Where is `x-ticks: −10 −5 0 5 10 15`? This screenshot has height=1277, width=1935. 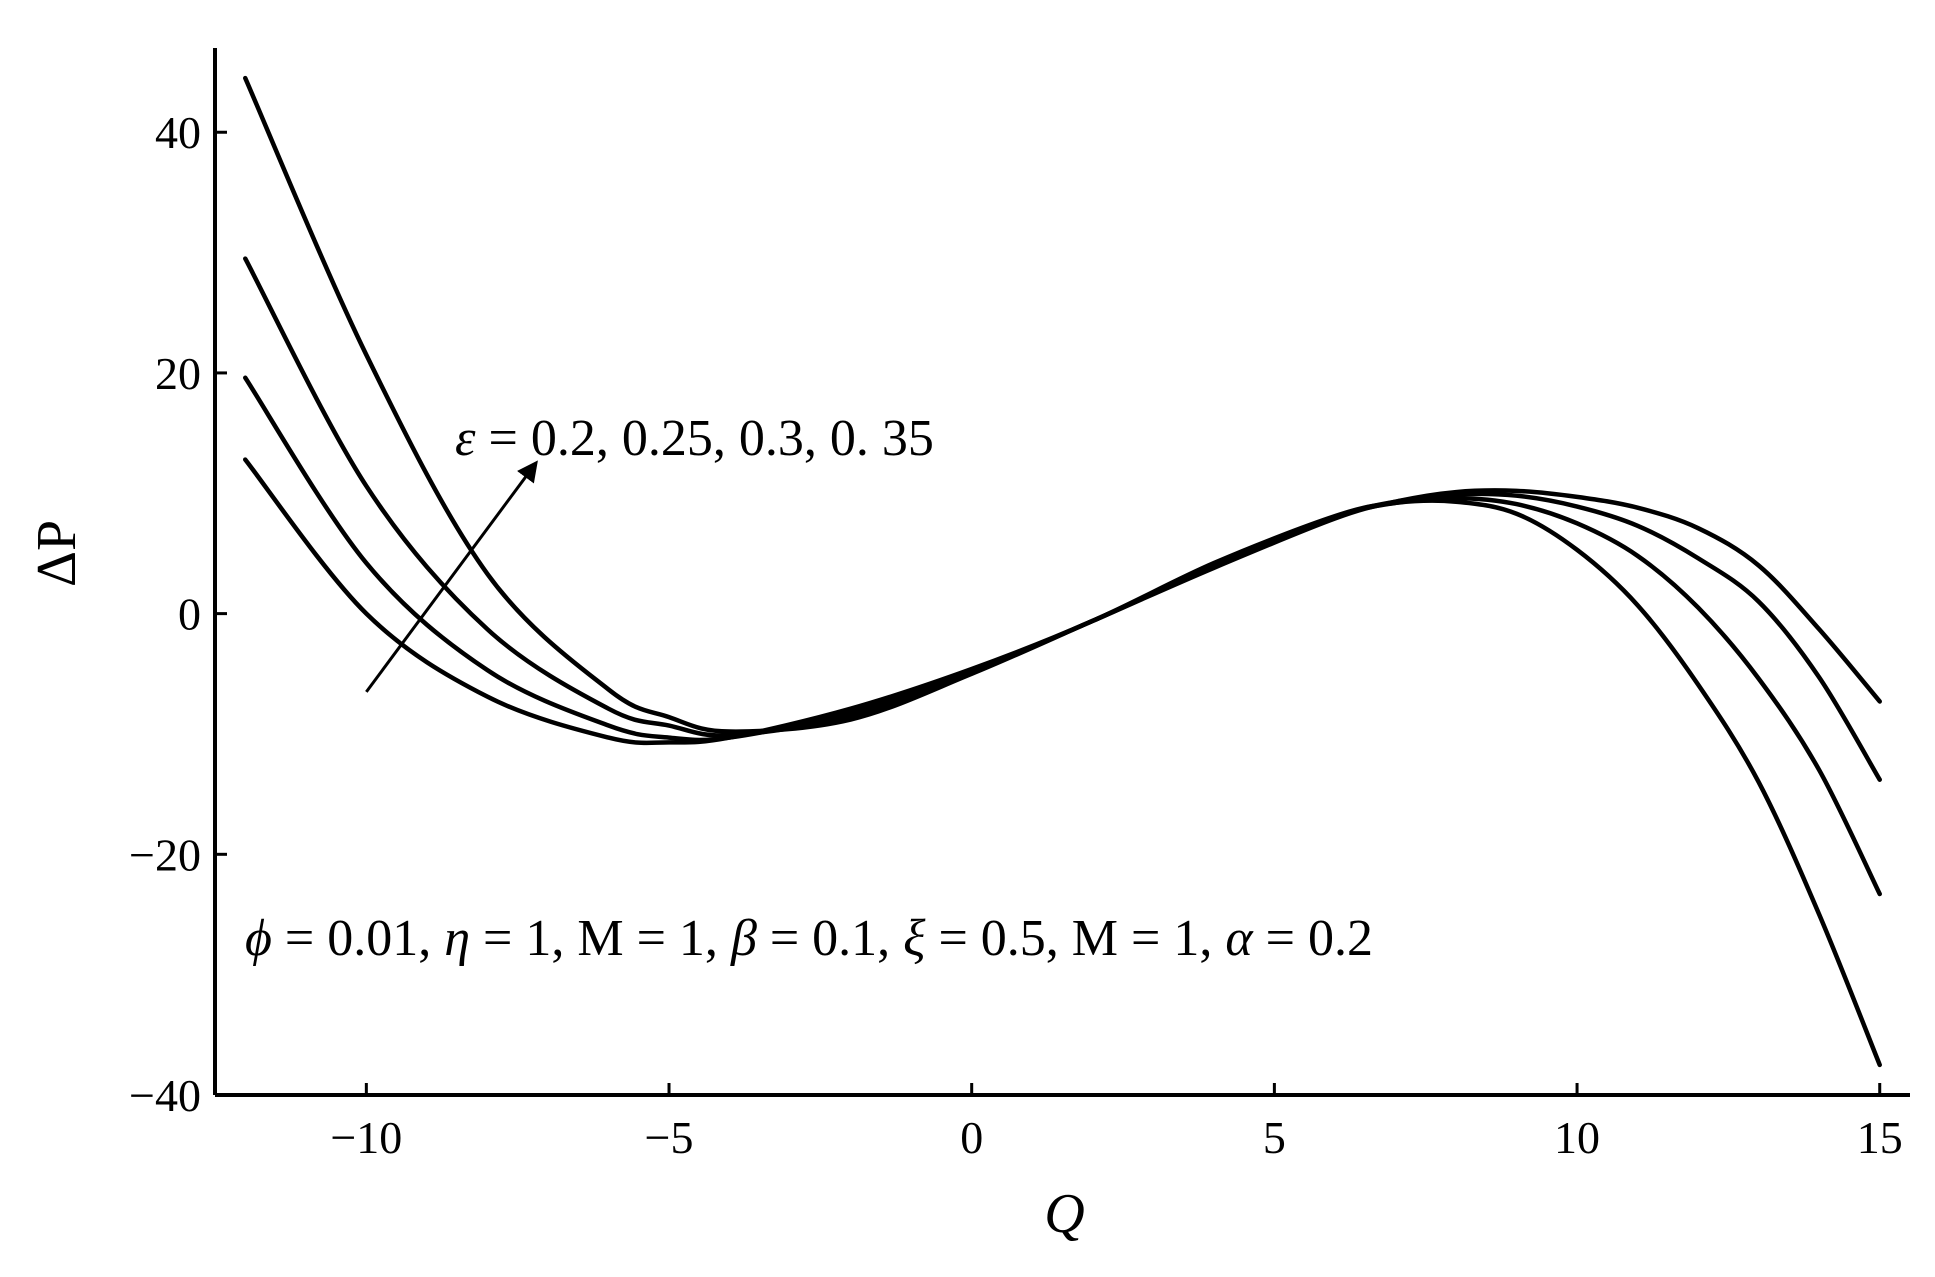
x-ticks: −10 −5 0 5 10 15 is located at coordinates (1116, 1123).